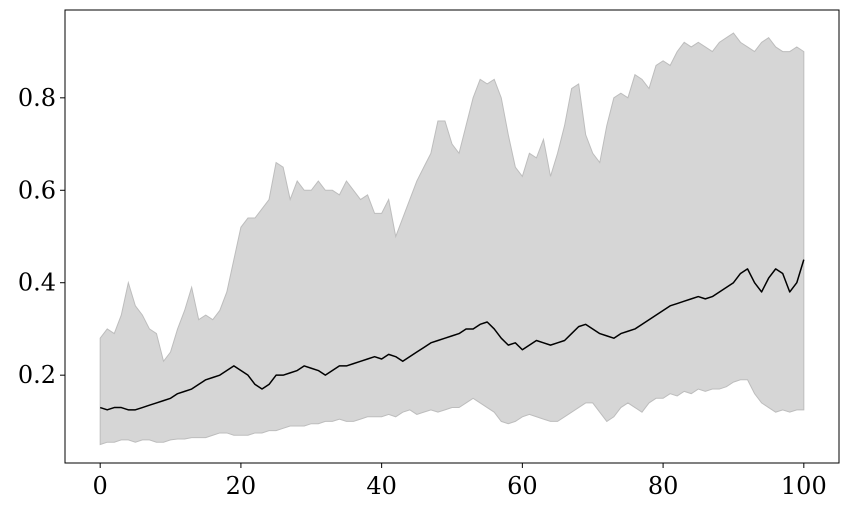 This screenshot has height=509, width=848. What do you see at coordinates (381, 486) in the screenshot?
I see `x-tick-label: 40` at bounding box center [381, 486].